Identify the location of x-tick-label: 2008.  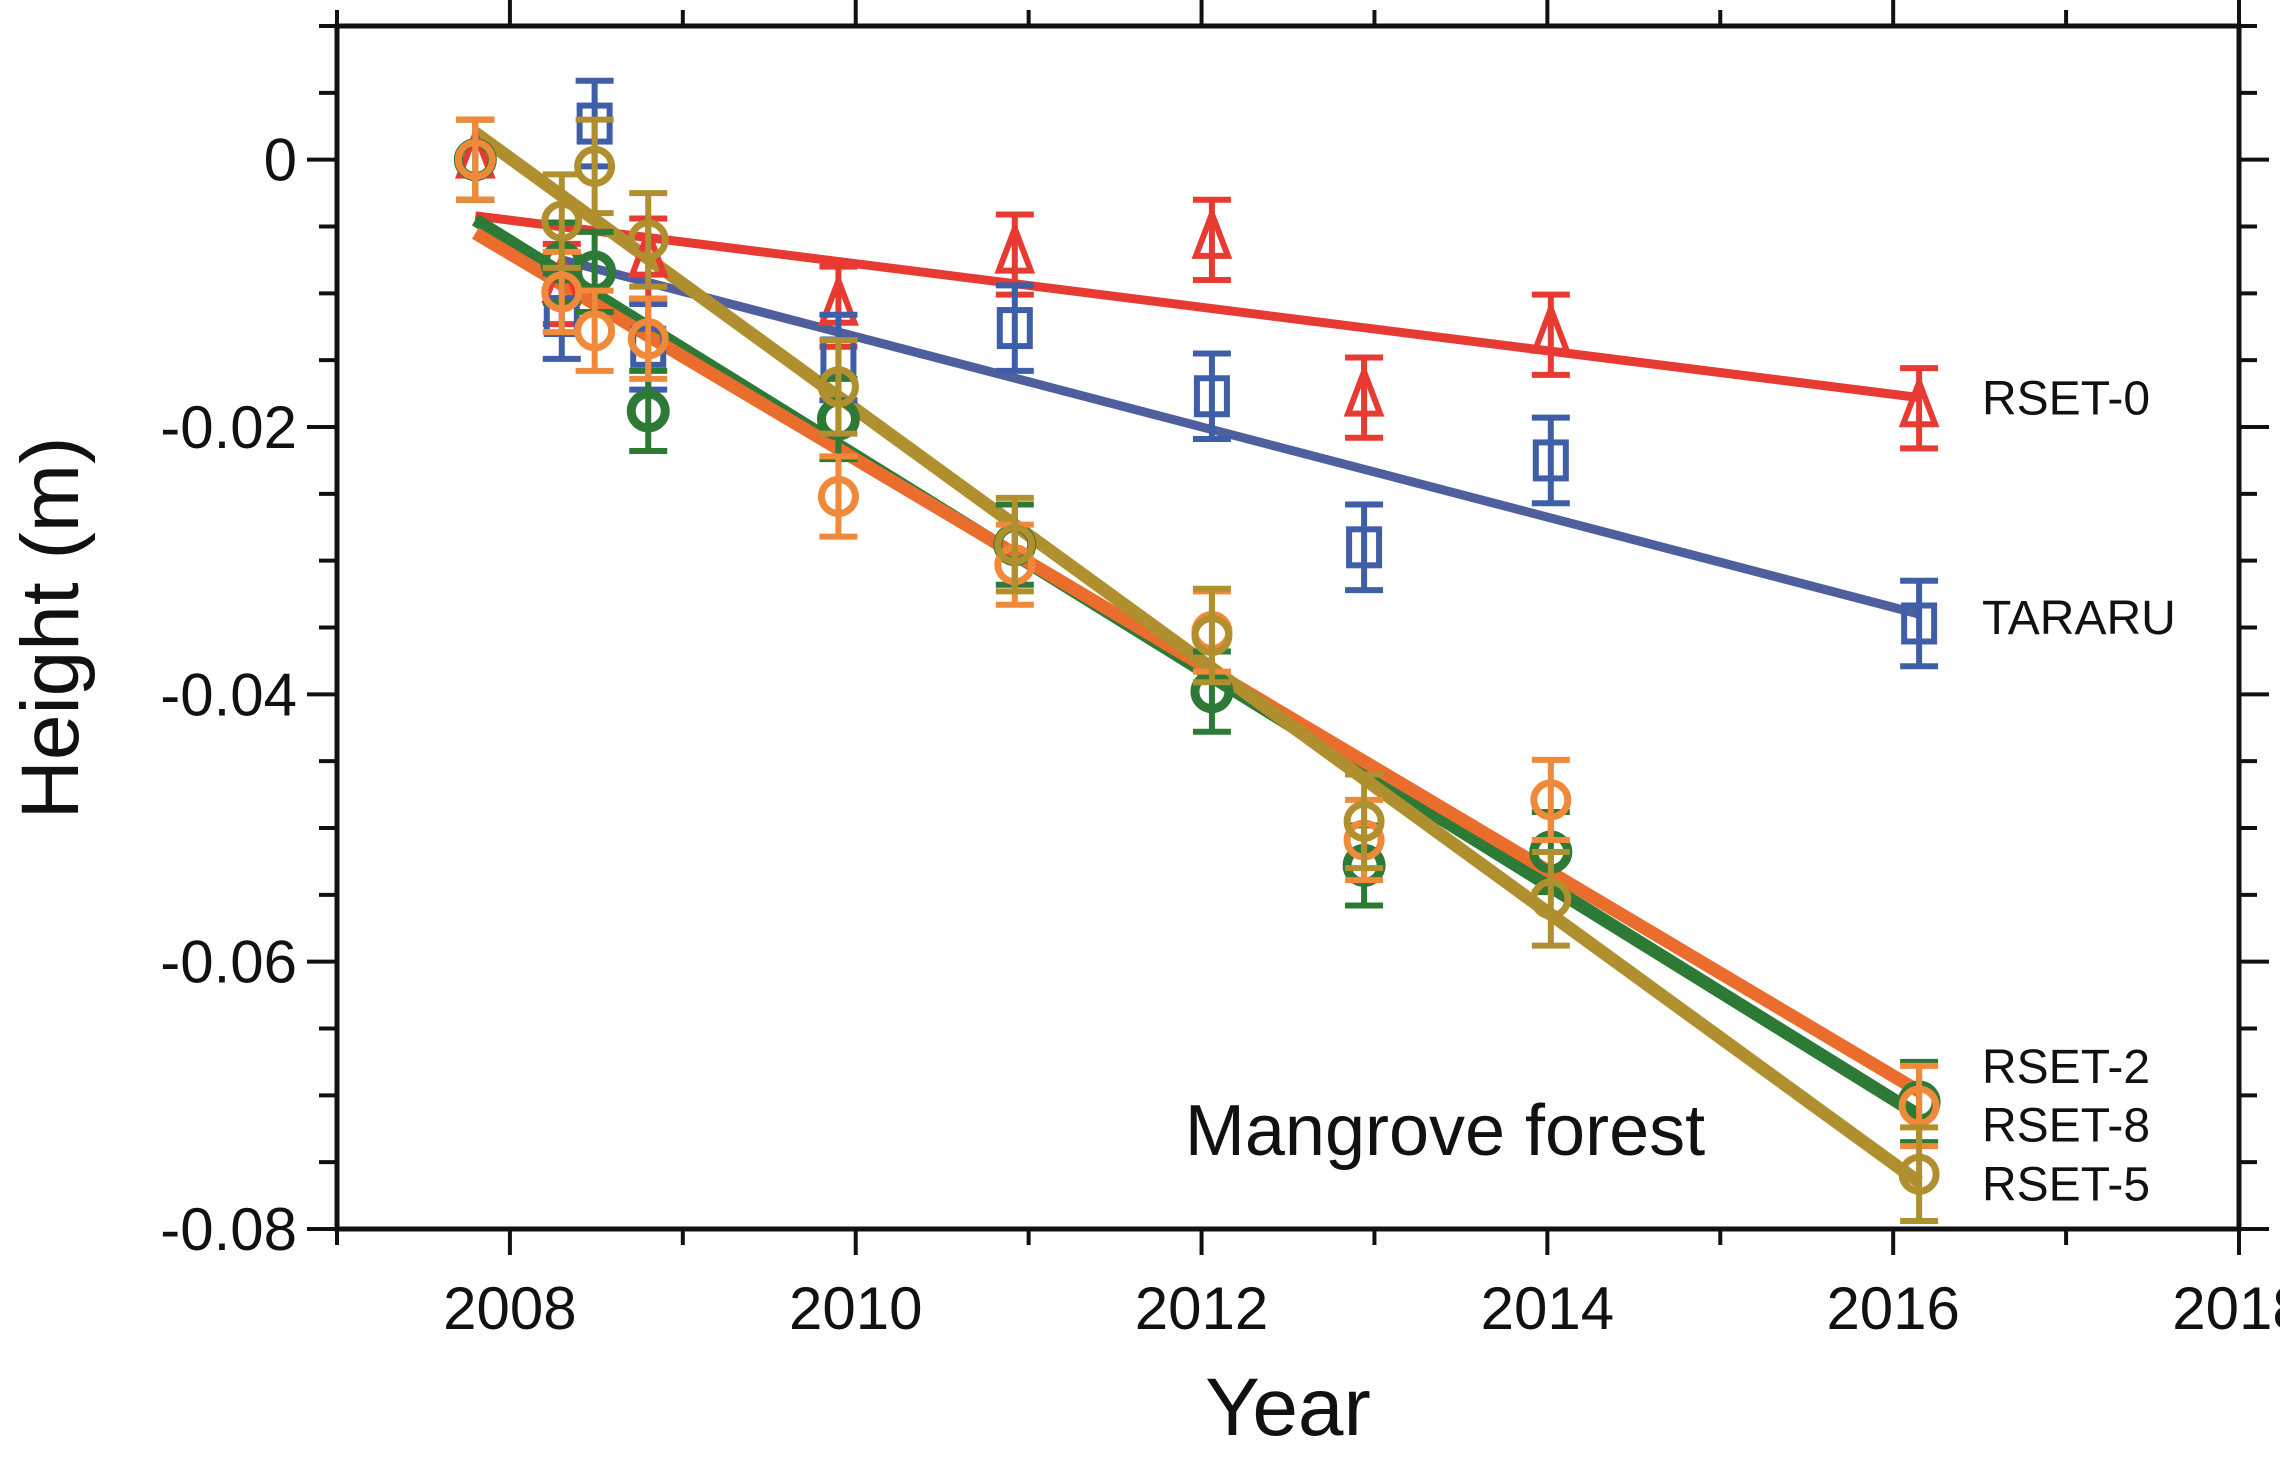
(509, 1308).